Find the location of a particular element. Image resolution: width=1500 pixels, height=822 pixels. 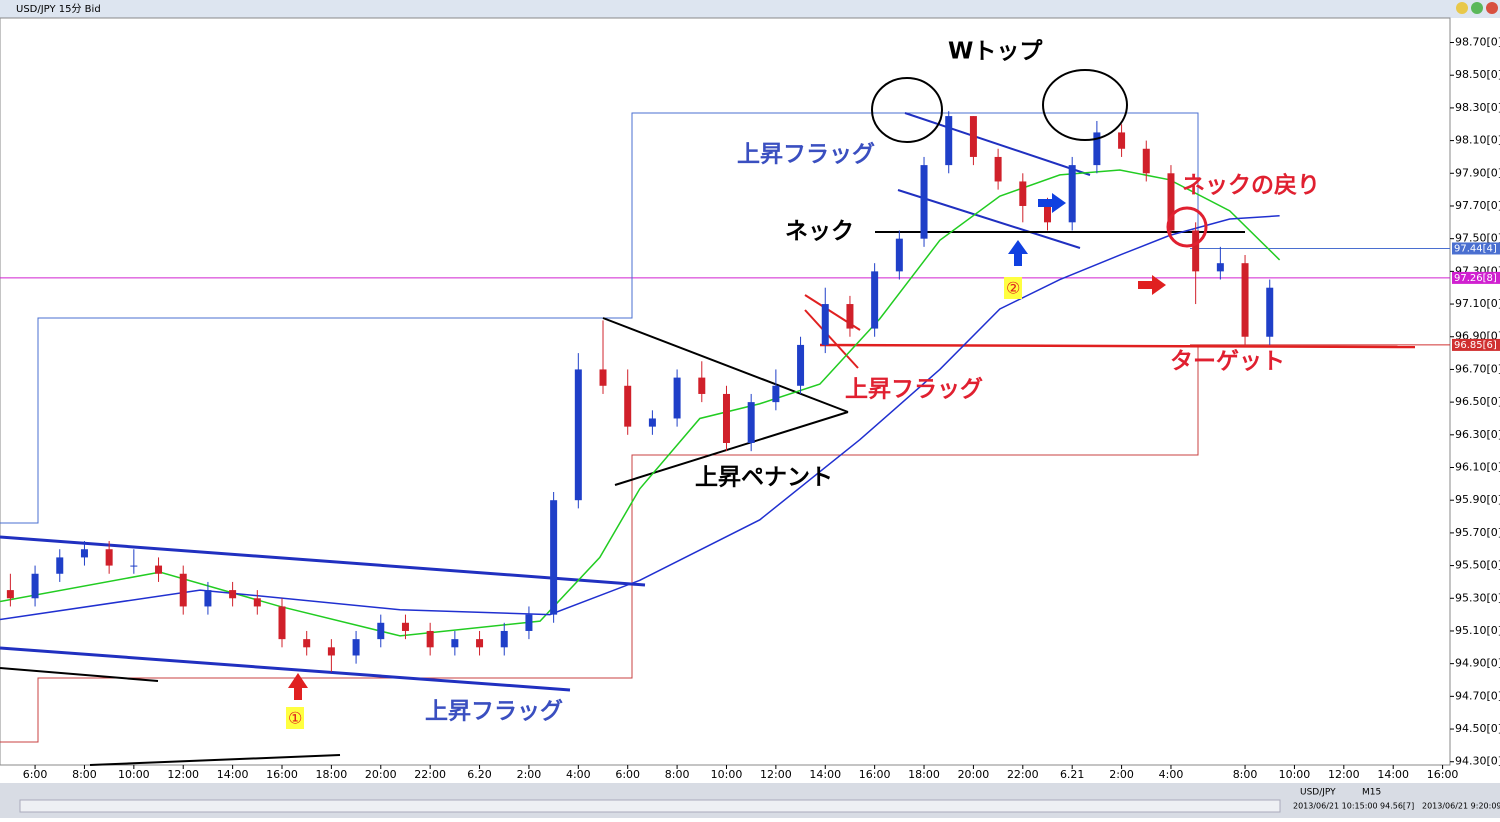

x-tick-label: 2:00 is located at coordinates (1121, 774).